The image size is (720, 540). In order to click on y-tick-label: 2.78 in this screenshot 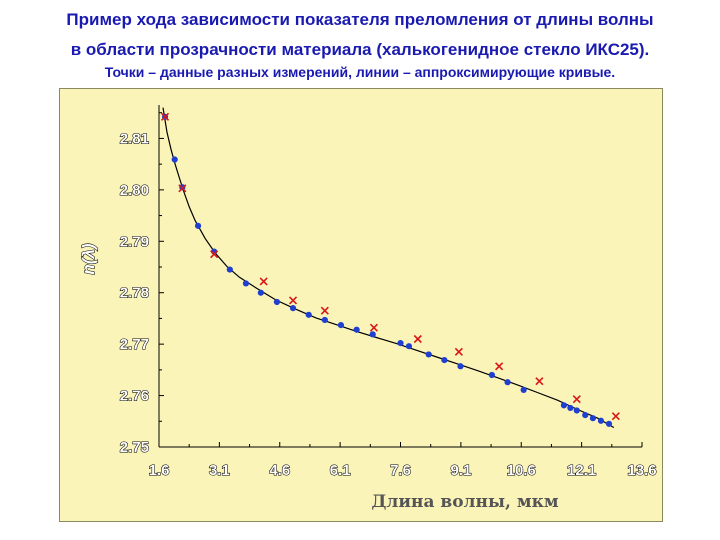, I will do `click(134, 293)`.